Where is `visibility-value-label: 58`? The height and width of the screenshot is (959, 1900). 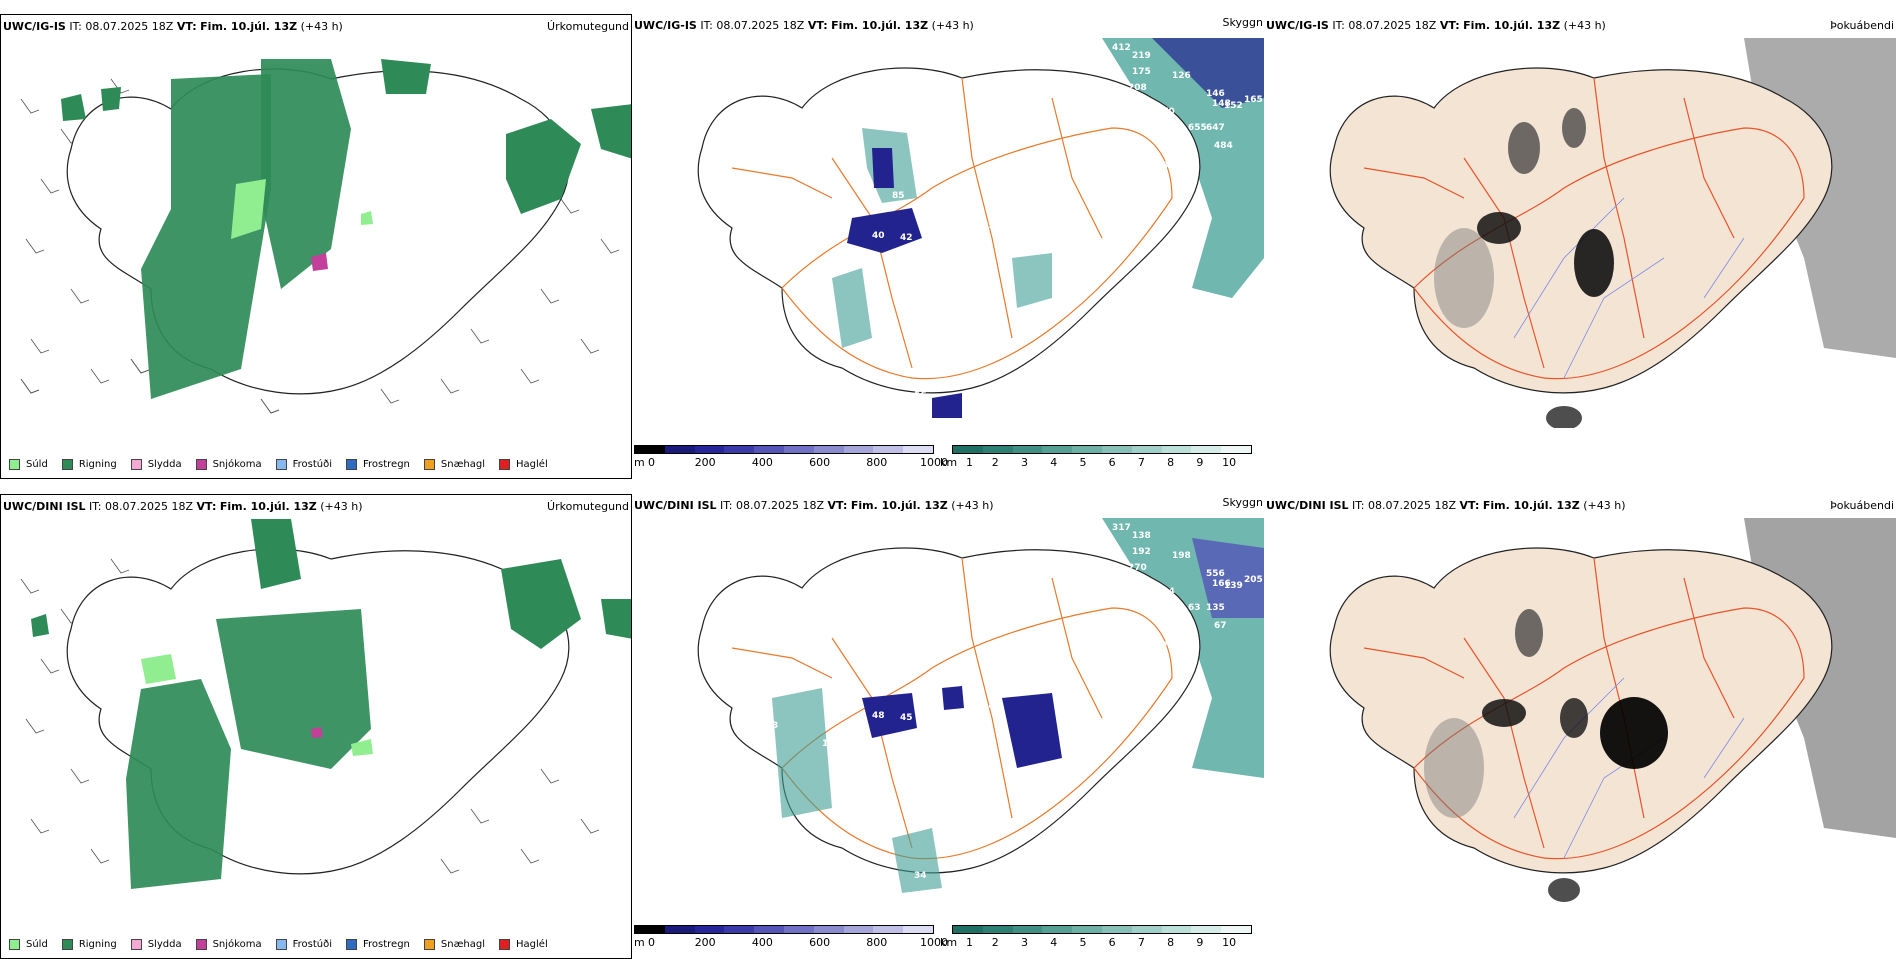
visibility-value-label: 58 is located at coordinates (928, 696).